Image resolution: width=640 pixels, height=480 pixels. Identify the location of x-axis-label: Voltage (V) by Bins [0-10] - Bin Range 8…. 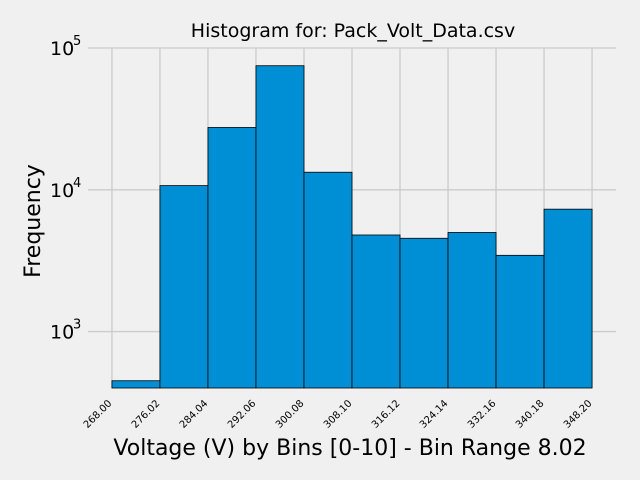
(349, 448).